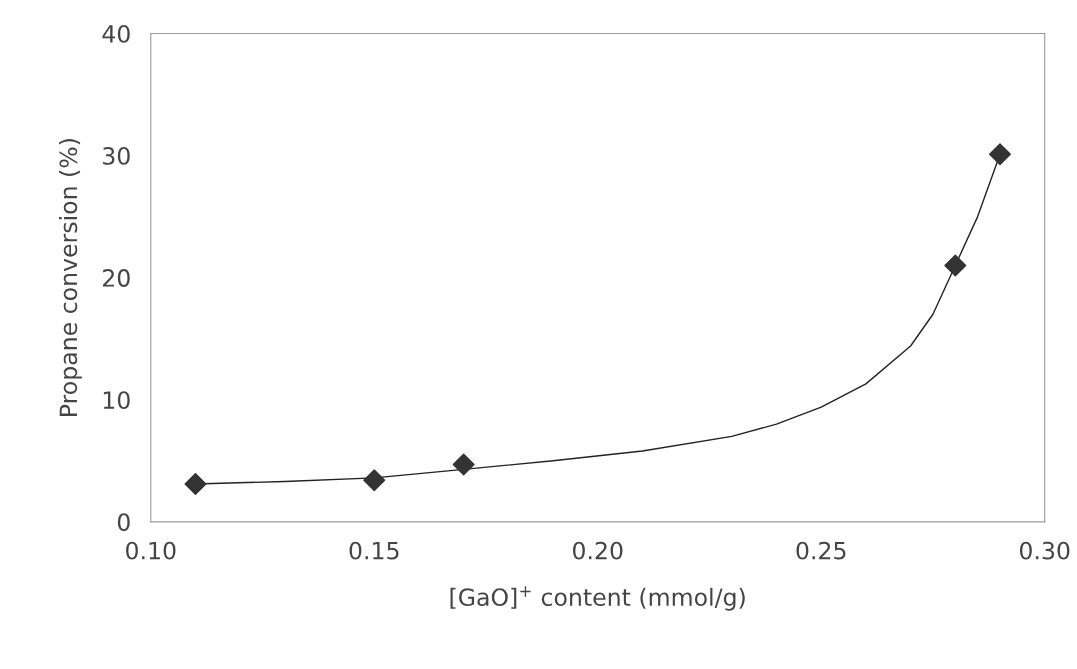 This screenshot has width=1077, height=669. Describe the element at coordinates (70, 277) in the screenshot. I see `y-axis-title: Propane conversion (%)` at that location.